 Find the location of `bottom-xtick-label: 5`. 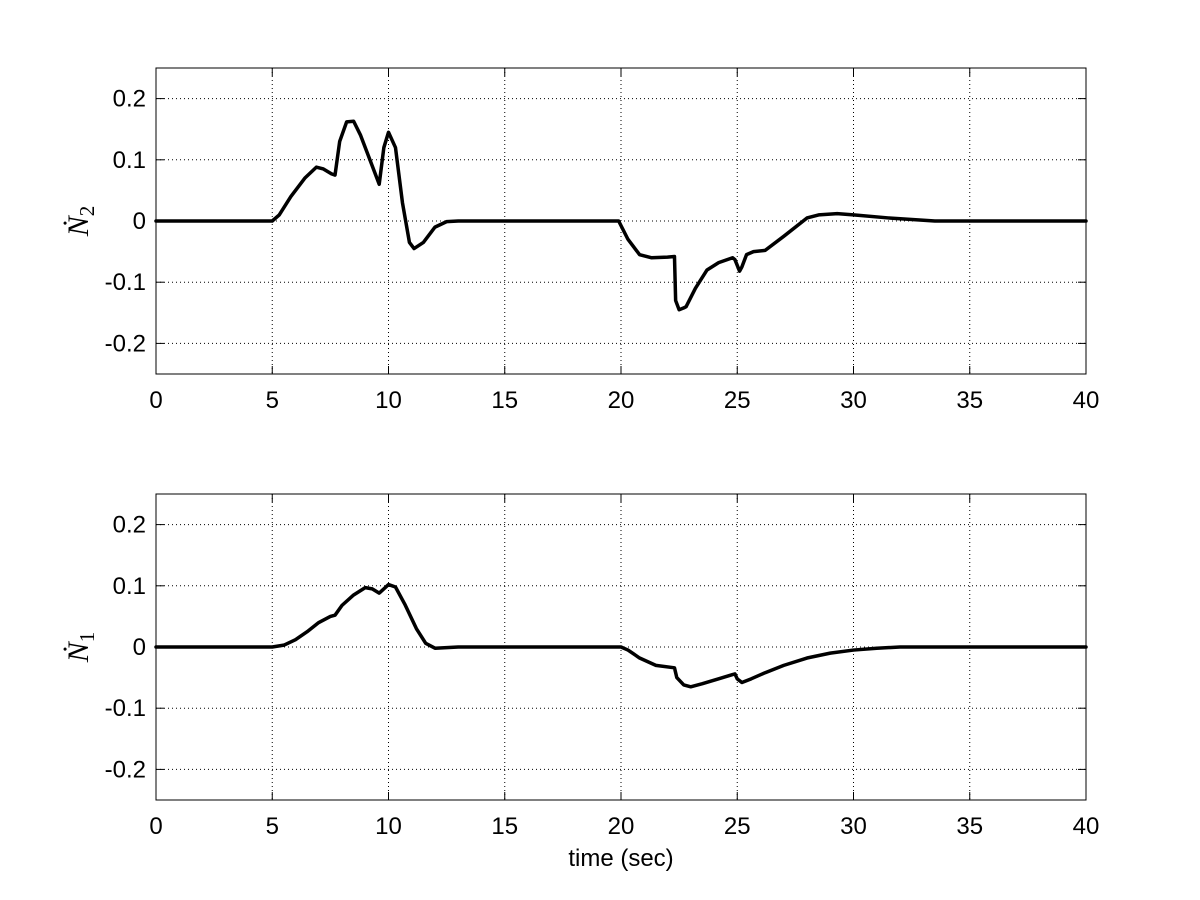

bottom-xtick-label: 5 is located at coordinates (272, 826).